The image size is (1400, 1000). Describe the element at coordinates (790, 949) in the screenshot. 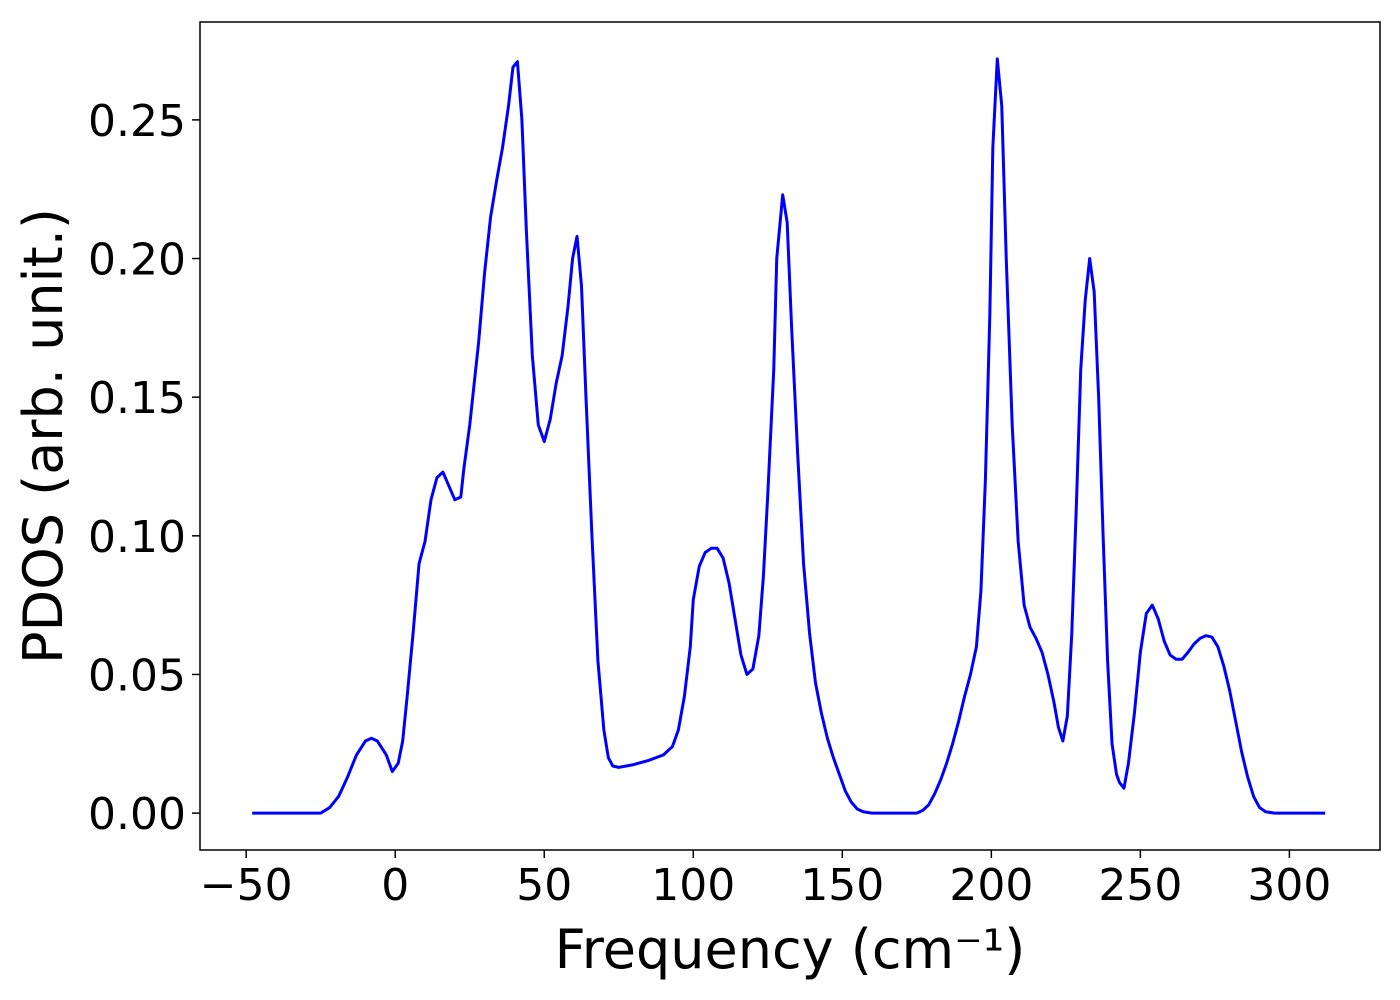

I see `x-axis-label: Frequency (cm⁻¹)` at that location.